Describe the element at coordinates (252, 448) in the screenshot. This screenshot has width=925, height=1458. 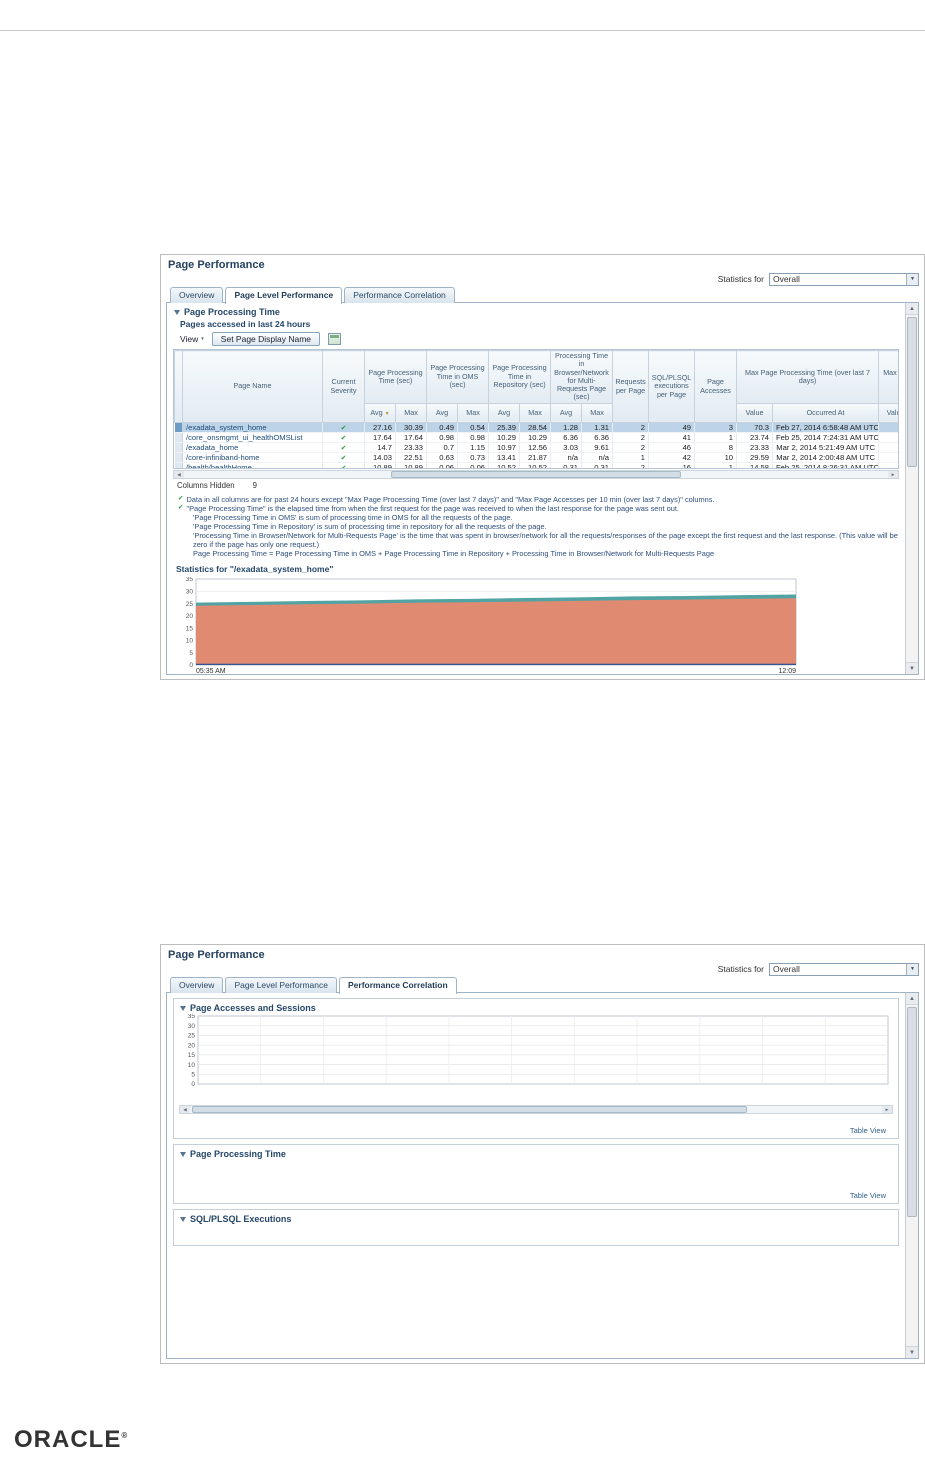
I see `page-name-cell: /exadata_home` at that location.